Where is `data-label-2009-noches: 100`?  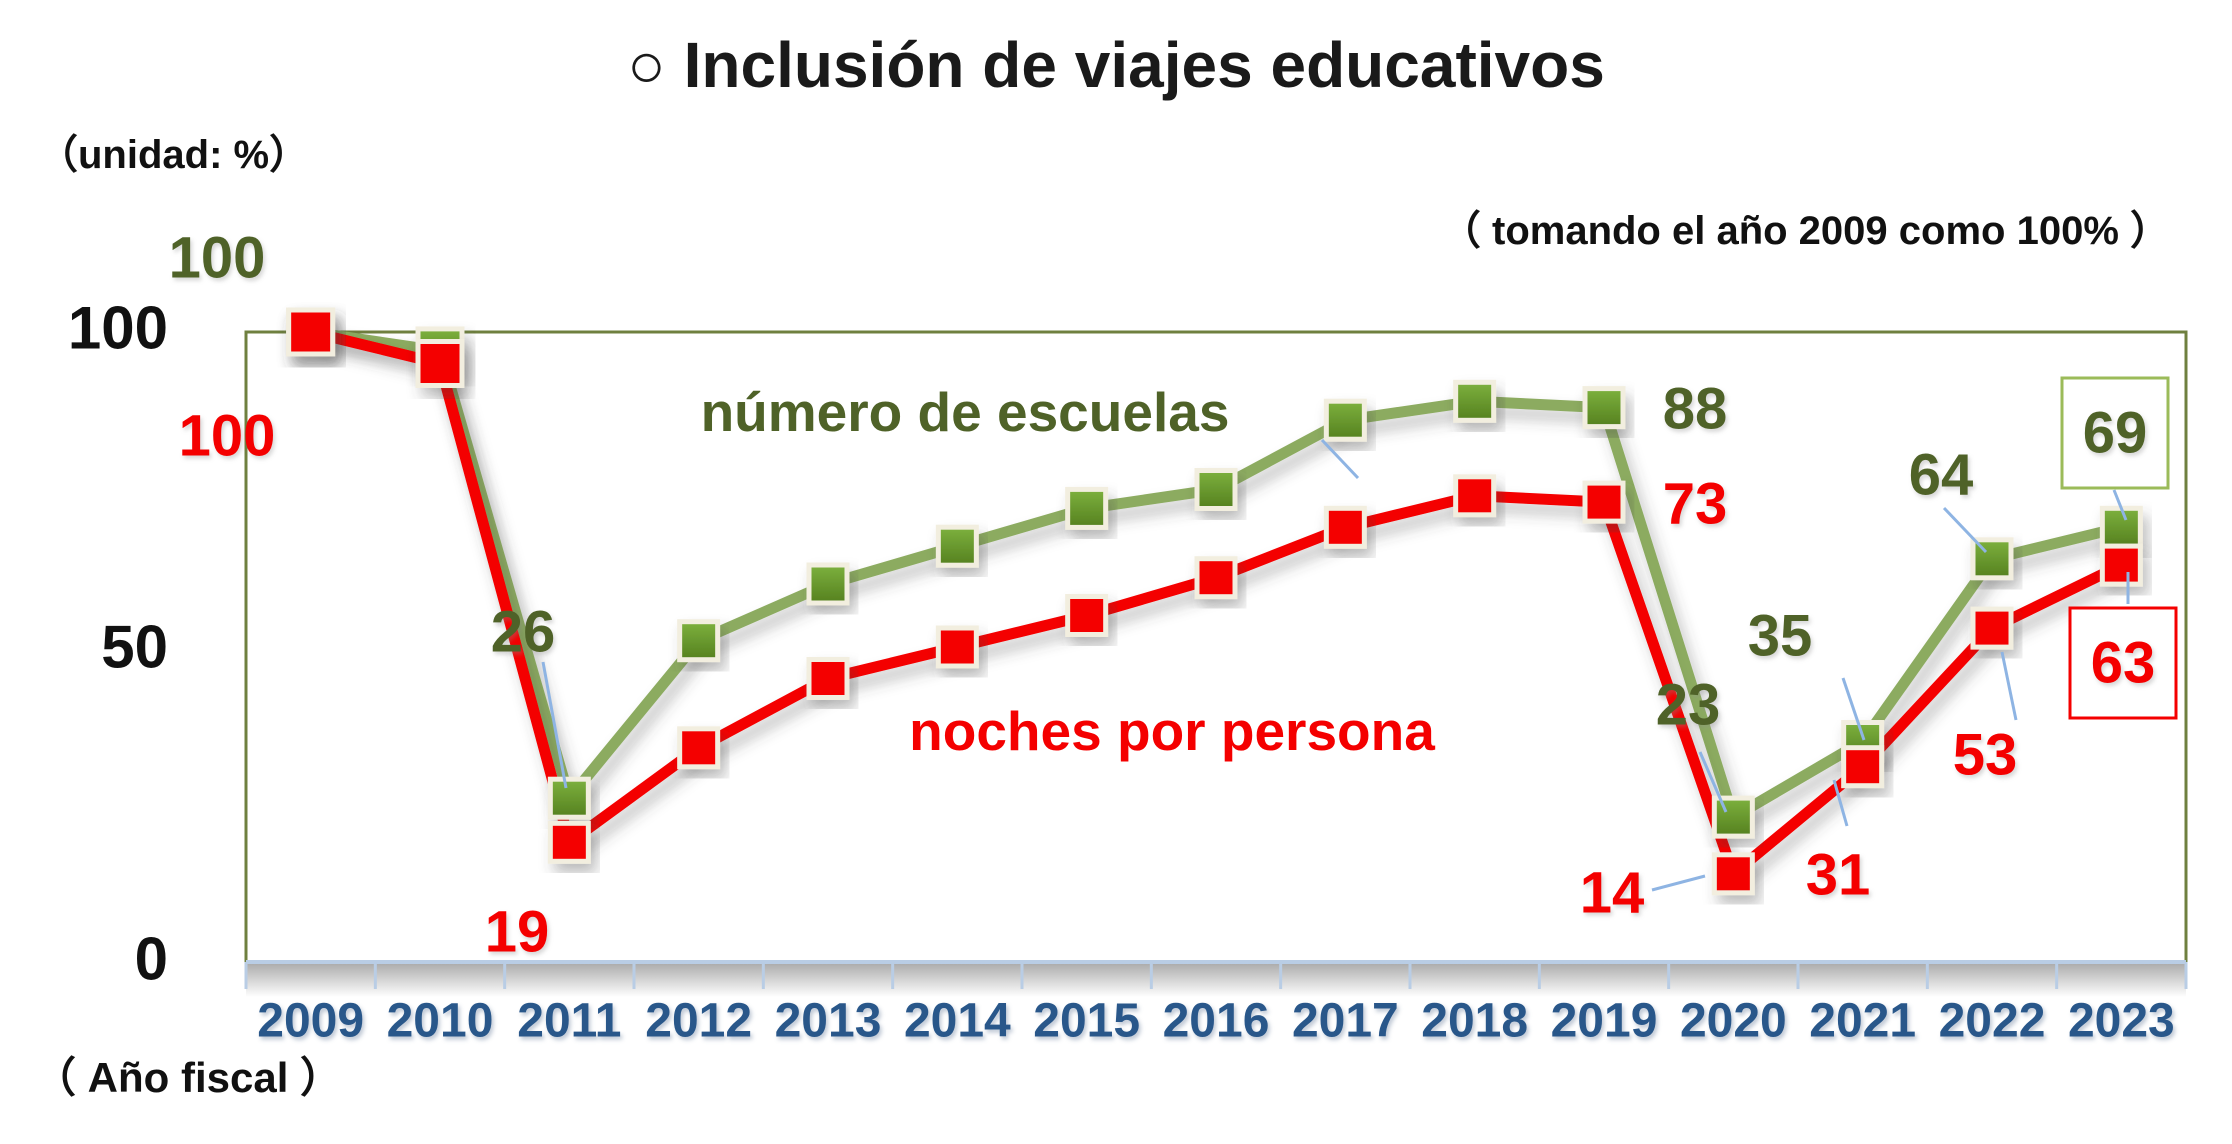
data-label-2009-noches: 100 is located at coordinates (227, 436).